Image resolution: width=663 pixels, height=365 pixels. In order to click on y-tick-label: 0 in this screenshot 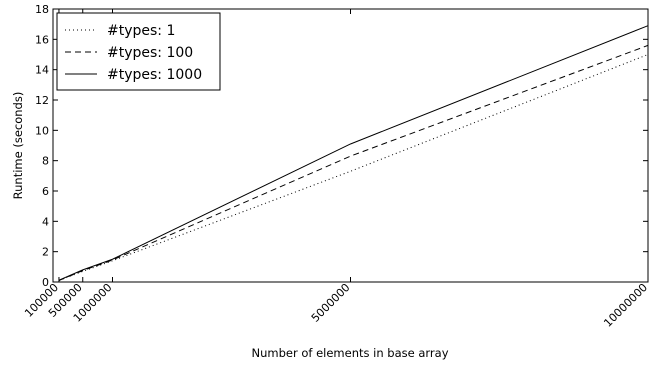, I will do `click(45, 282)`.